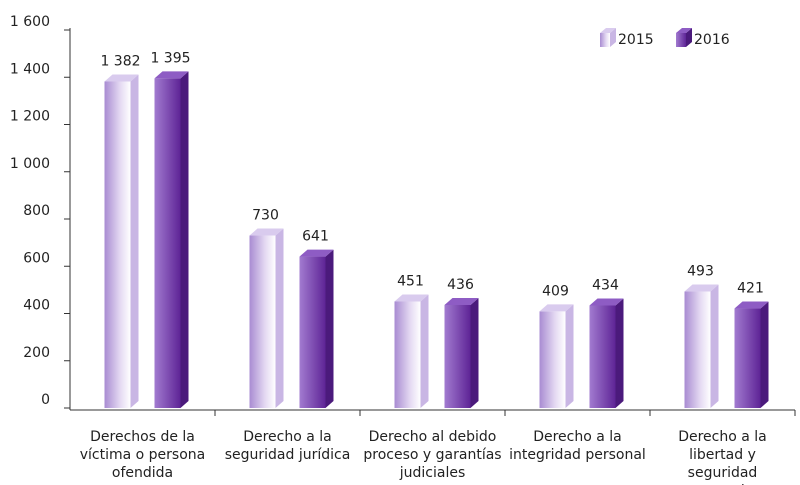 The height and width of the screenshot is (485, 800). Describe the element at coordinates (410, 281) in the screenshot. I see `value-label: 451` at that location.